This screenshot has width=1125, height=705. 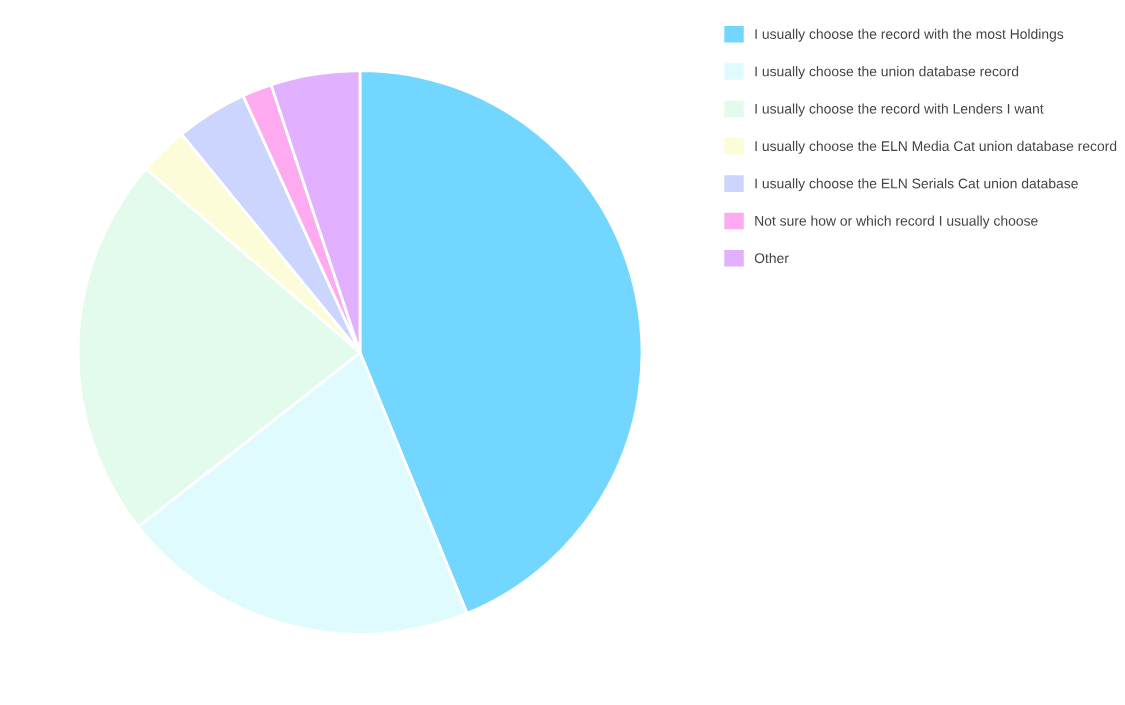 I want to click on legend-label: I usually choose the union database record, so click(x=887, y=73).